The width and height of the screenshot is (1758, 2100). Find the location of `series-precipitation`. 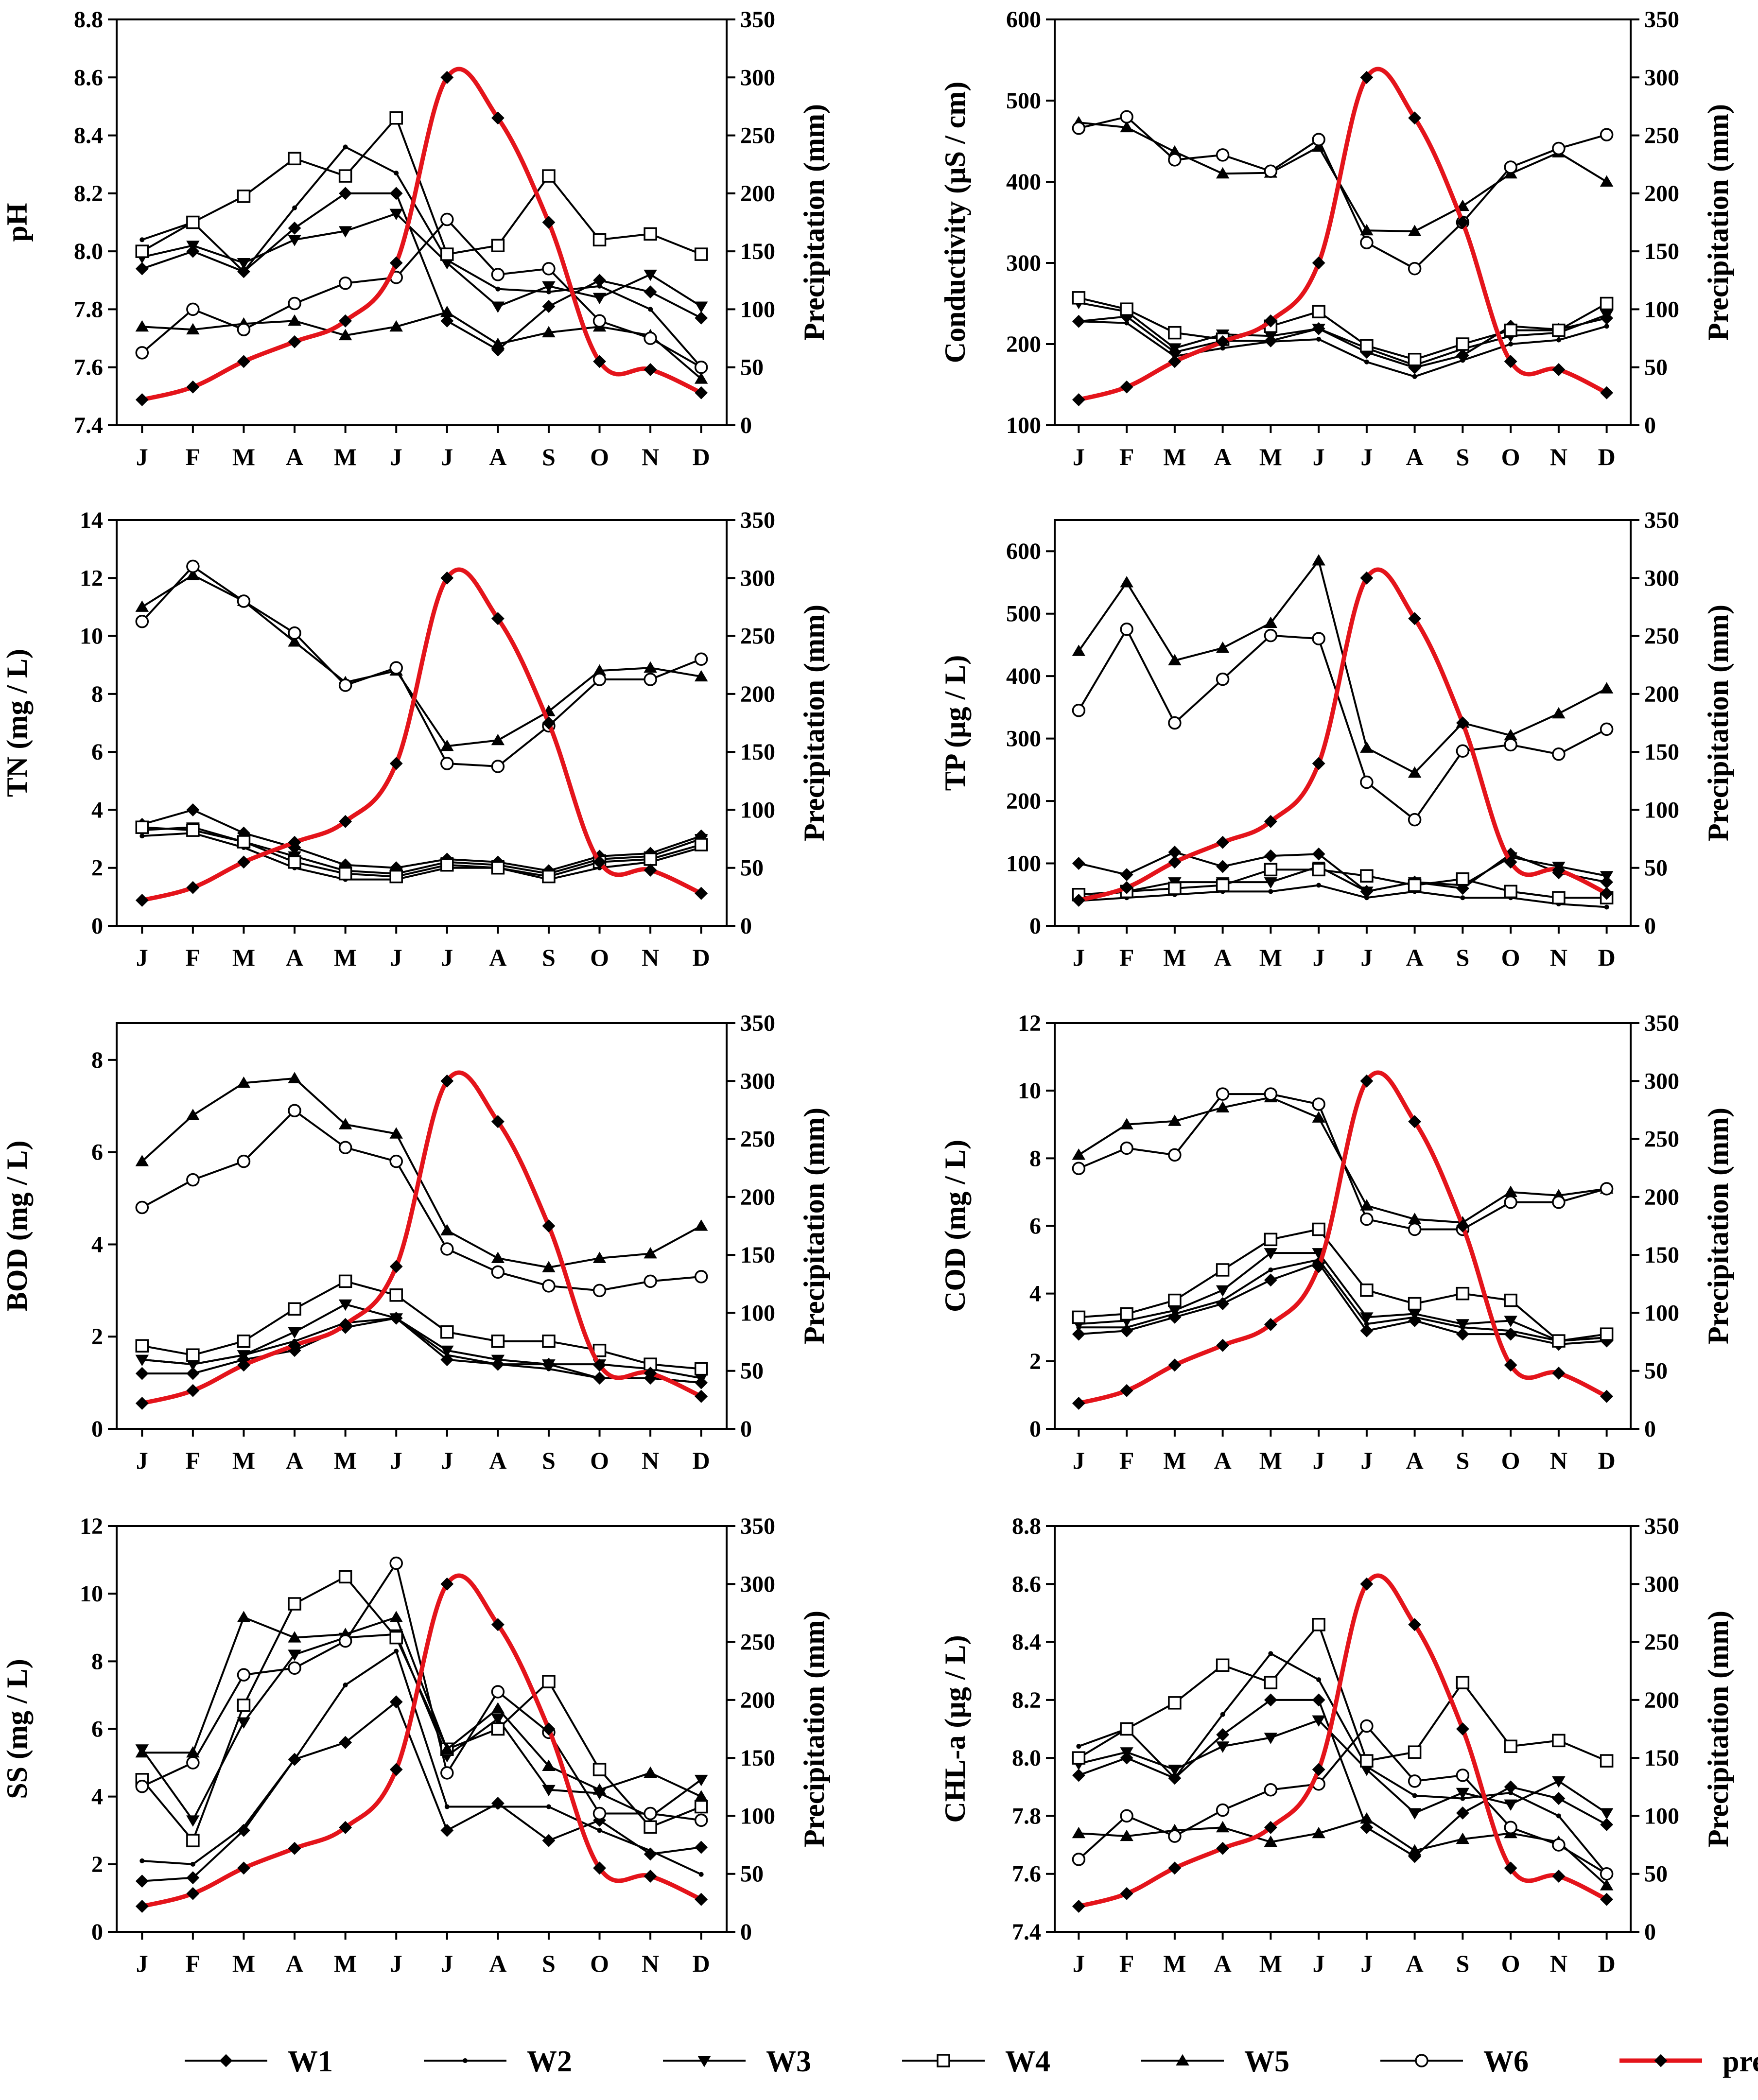

series-precipitation is located at coordinates (421, 236).